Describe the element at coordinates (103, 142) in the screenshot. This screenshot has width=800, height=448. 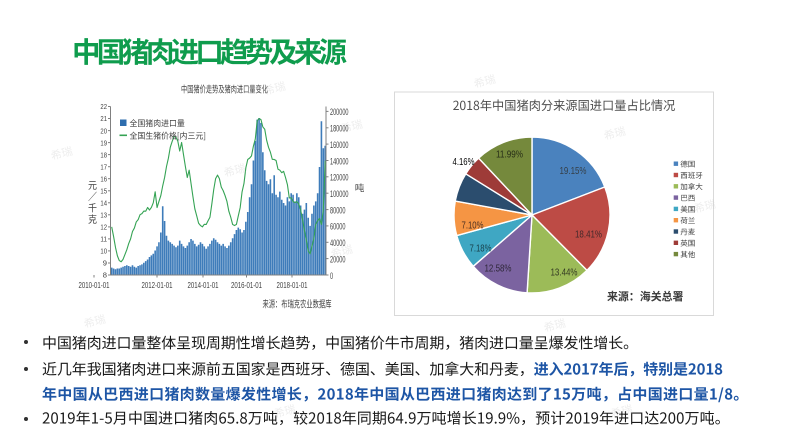
I see `svg-text: 19` at that location.